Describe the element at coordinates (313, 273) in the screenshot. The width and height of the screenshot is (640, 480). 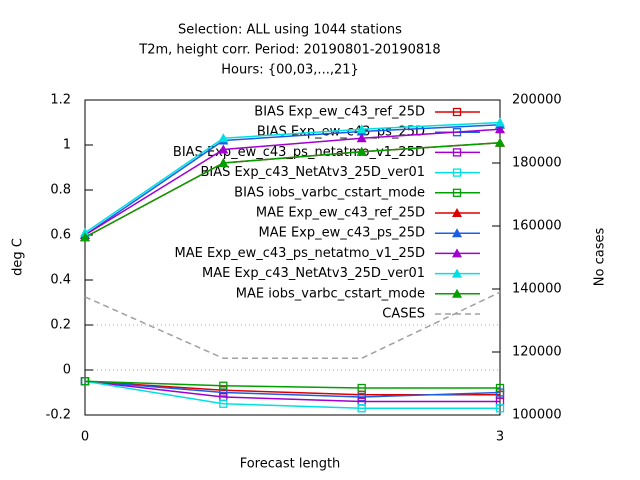
I see `legend-label: MAE Exp_c43_NetAtv3_25D_ver01` at that location.